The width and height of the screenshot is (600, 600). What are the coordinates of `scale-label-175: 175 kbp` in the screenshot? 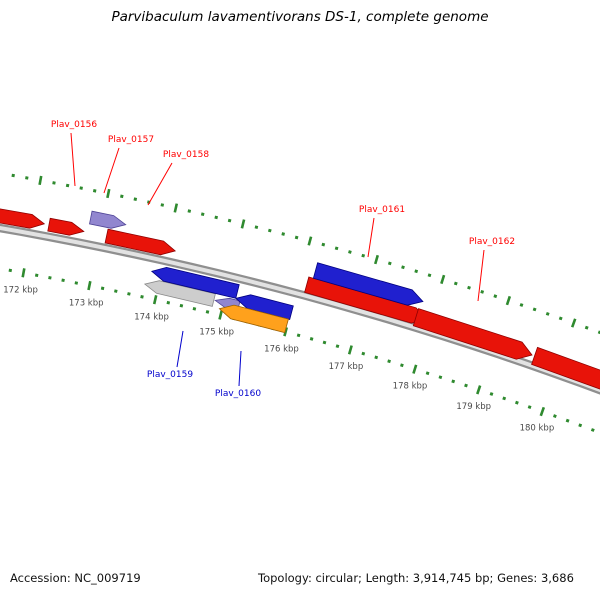 It's located at (216, 333).